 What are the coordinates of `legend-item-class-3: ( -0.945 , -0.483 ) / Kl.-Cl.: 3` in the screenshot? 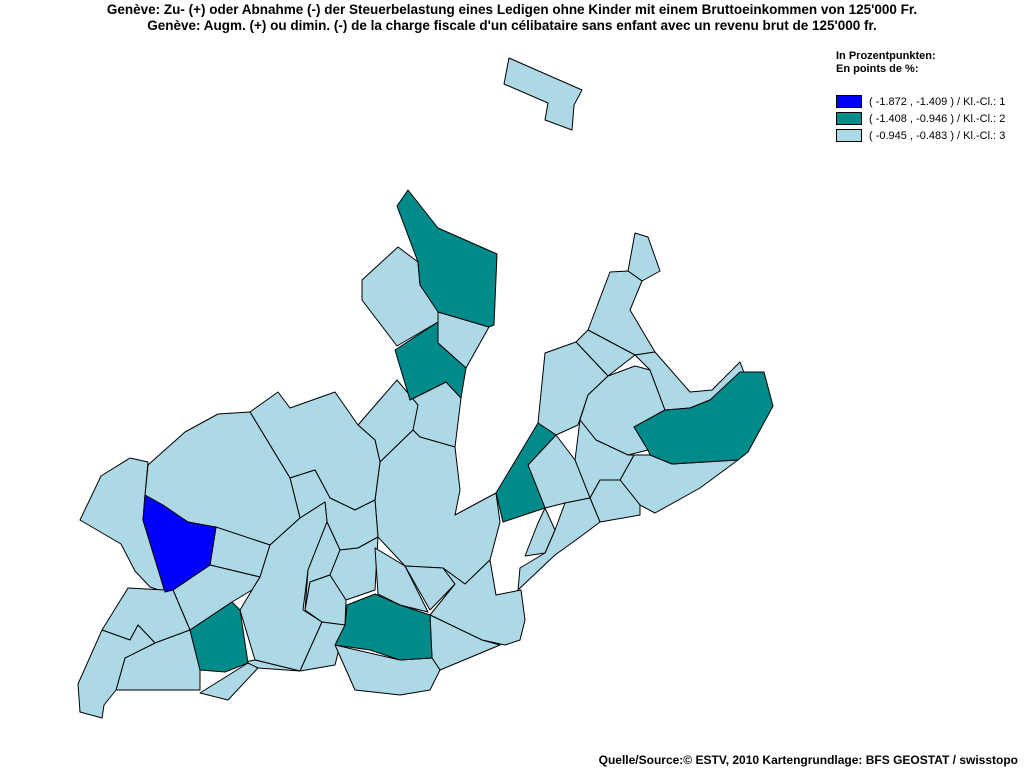 It's located at (920, 135).